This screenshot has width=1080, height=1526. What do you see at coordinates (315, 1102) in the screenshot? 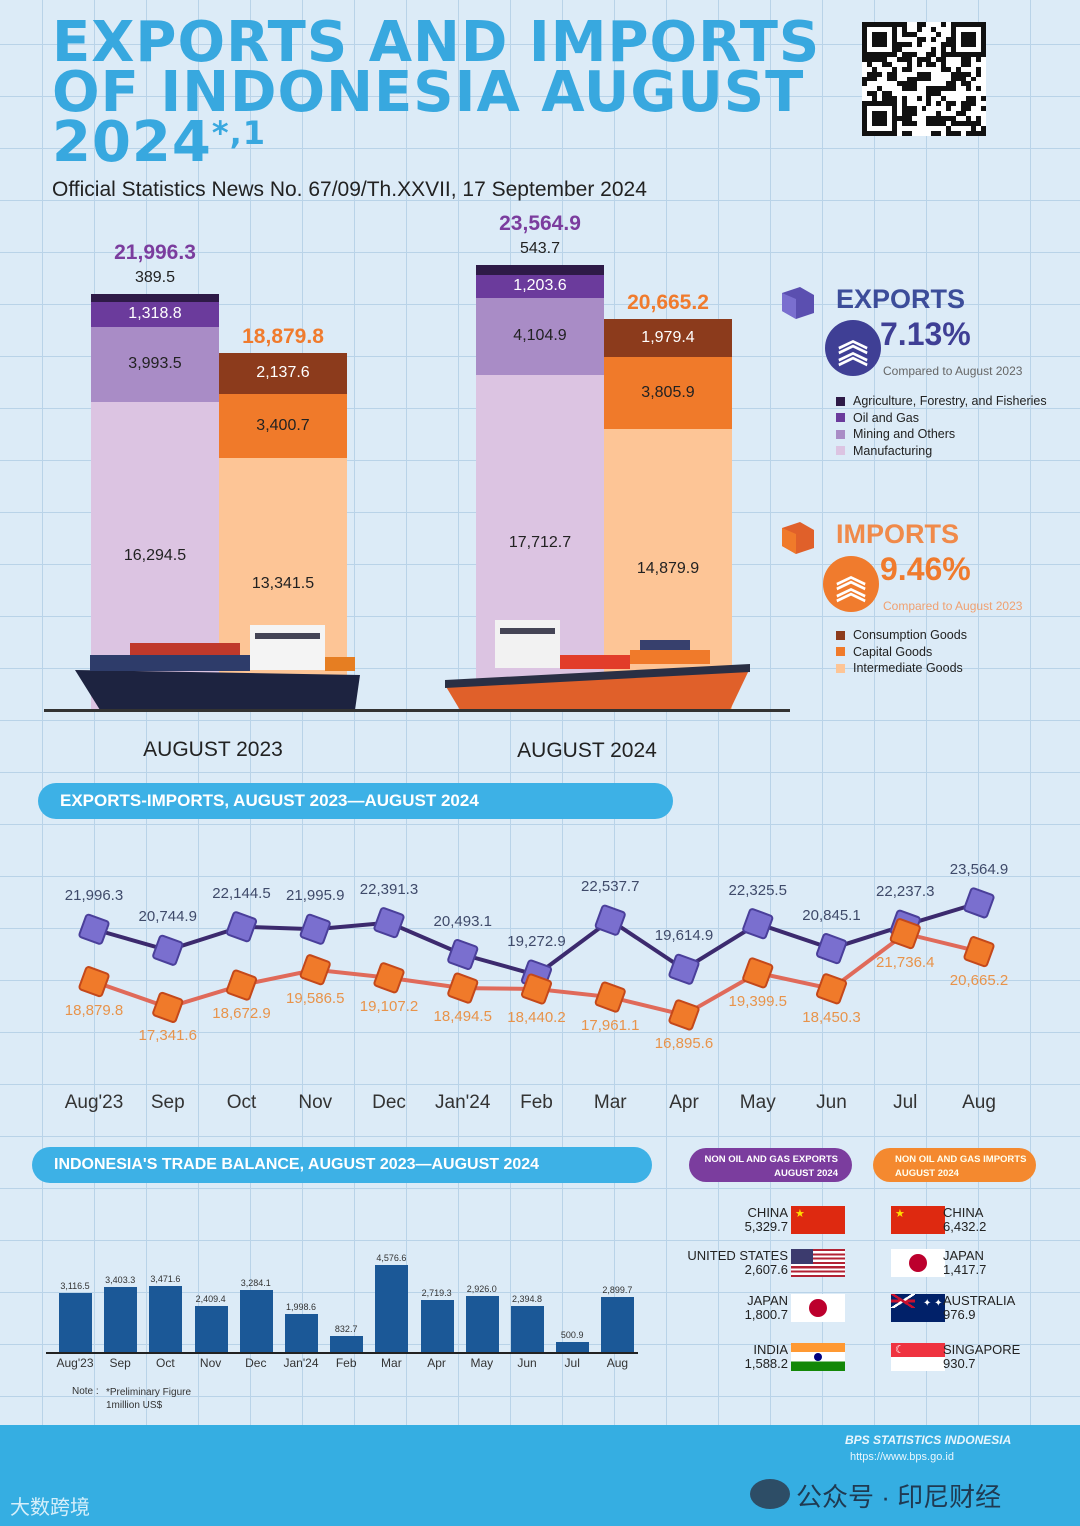
I see `month-label: Nov` at bounding box center [315, 1102].